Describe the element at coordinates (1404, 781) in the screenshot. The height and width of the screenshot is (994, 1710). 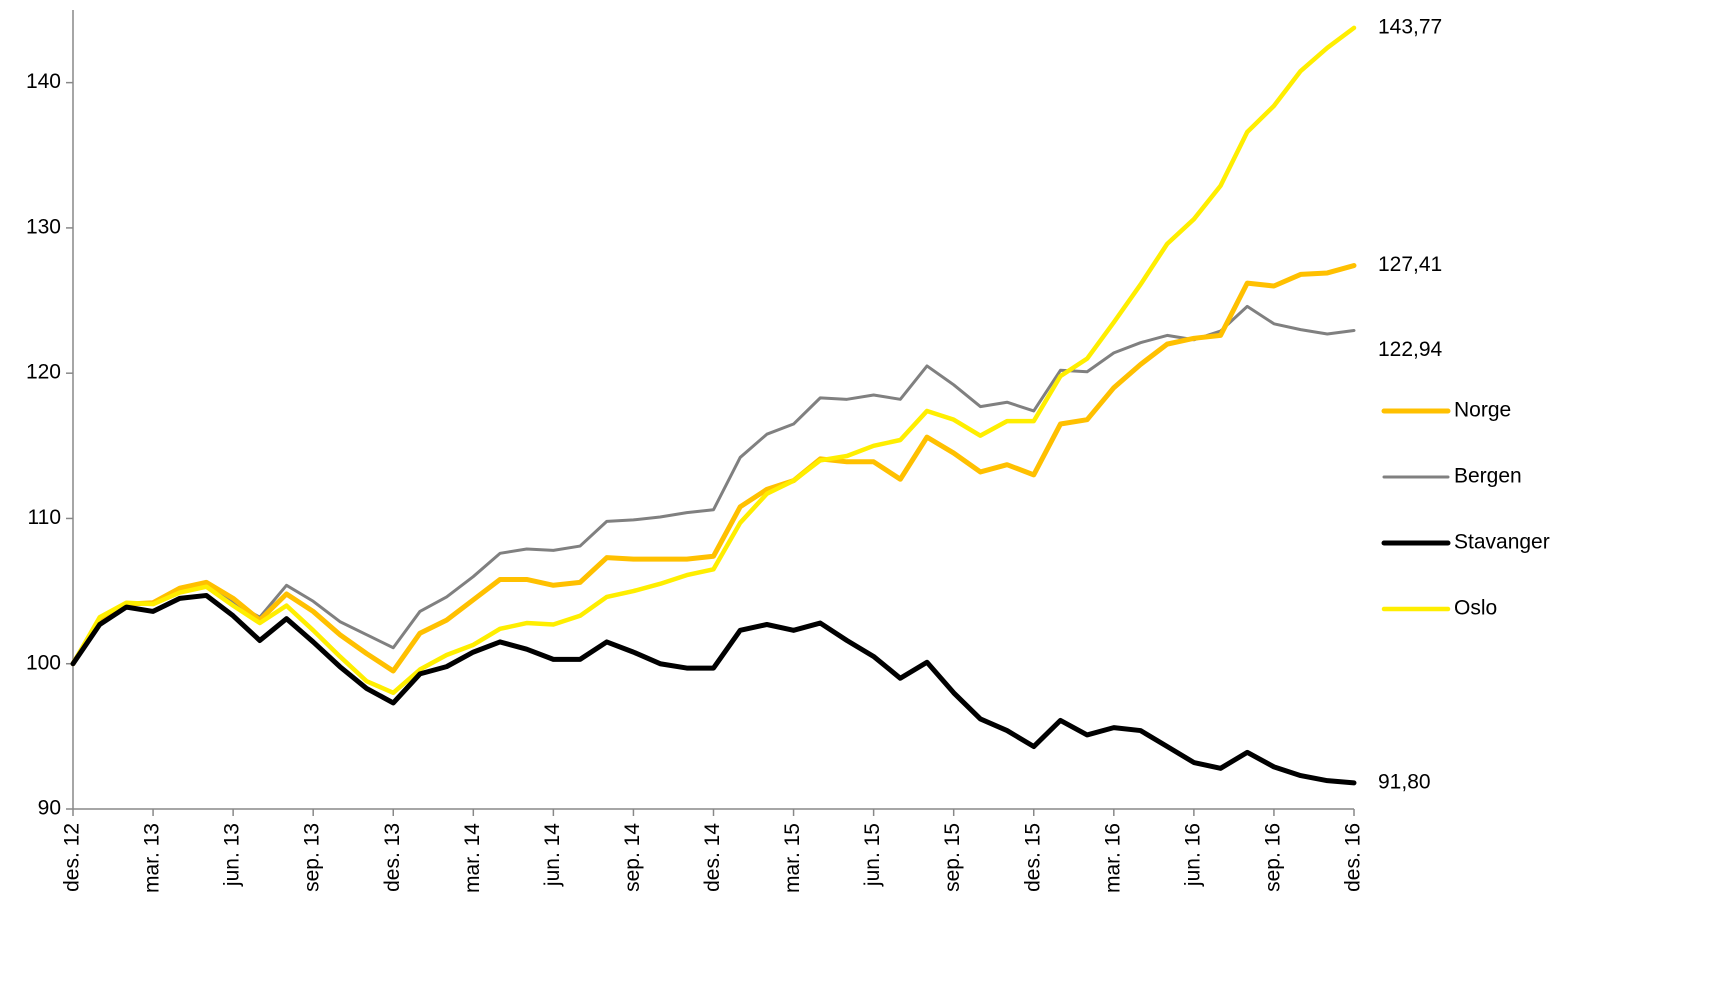
I see `end-label: 91,80` at that location.